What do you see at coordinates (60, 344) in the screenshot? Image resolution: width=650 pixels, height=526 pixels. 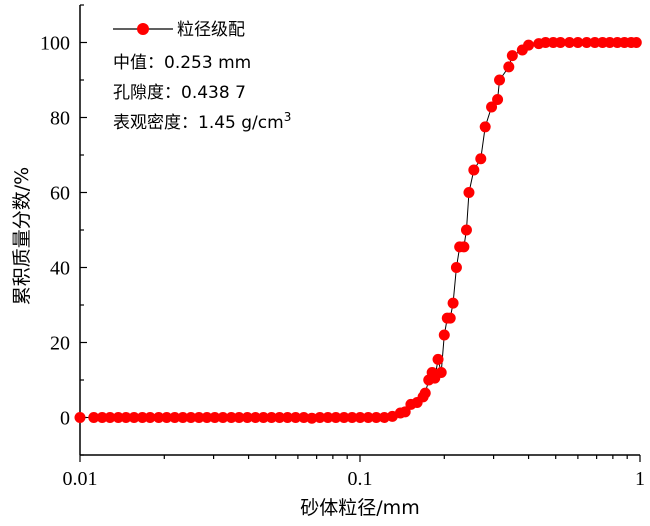 I see `y-tick-label: 20` at bounding box center [60, 344].